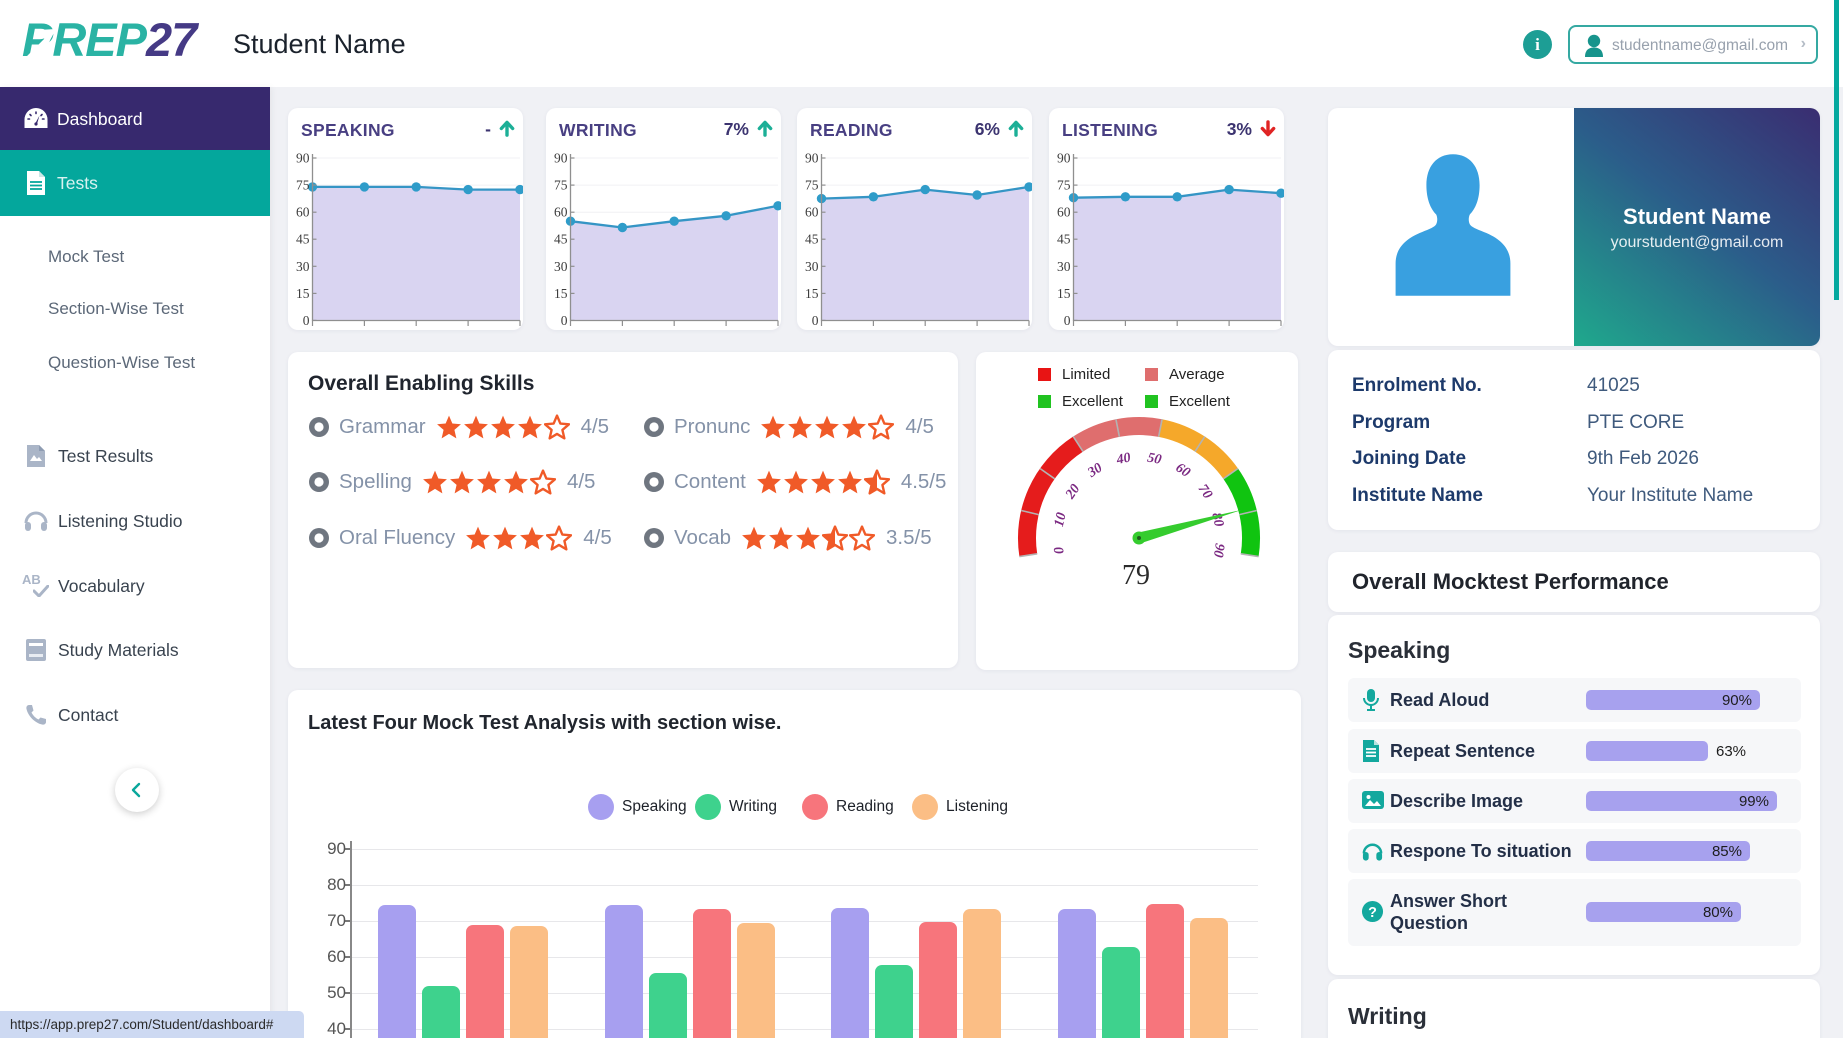 The width and height of the screenshot is (1843, 1038). I want to click on svg-text: 40, so click(1123, 460).